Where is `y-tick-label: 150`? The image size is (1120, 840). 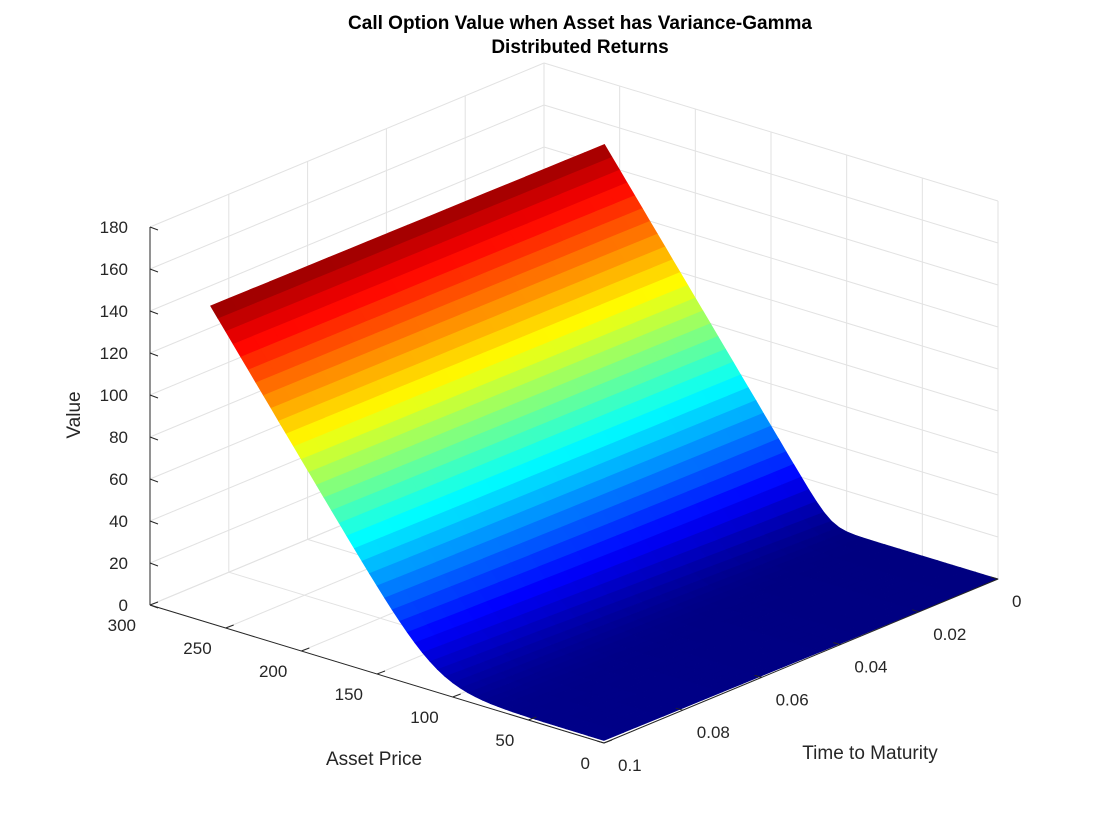
y-tick-label: 150 is located at coordinates (349, 694).